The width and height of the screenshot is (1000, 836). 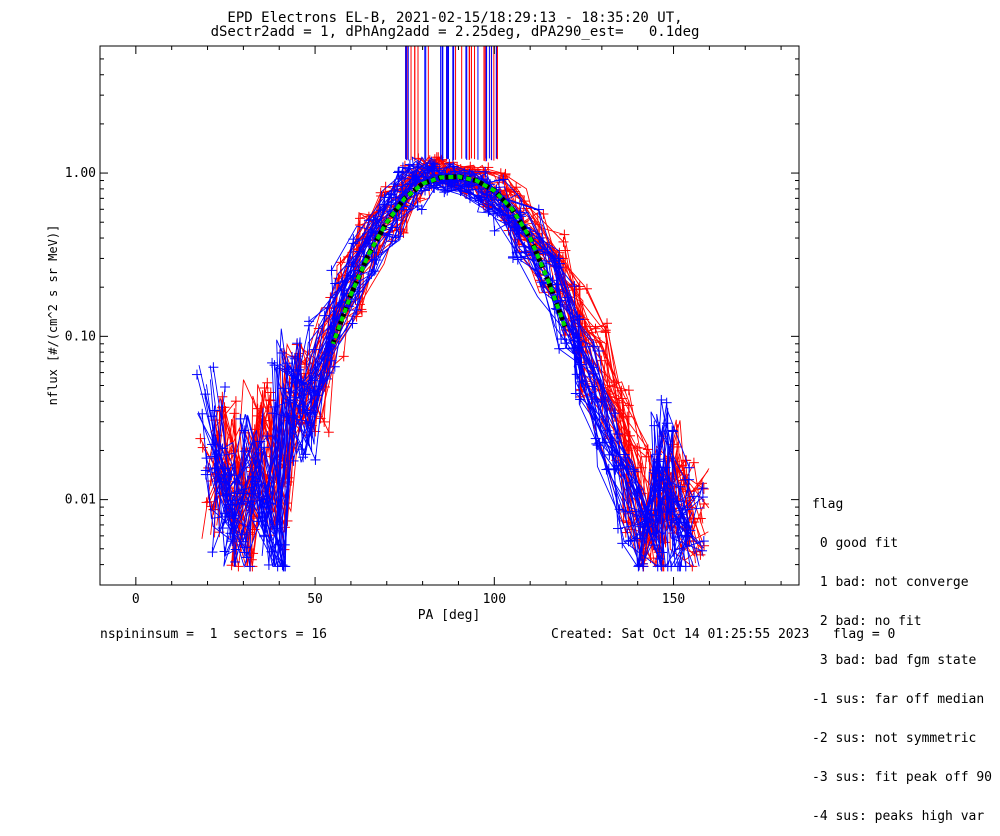 What do you see at coordinates (894, 660) in the screenshot?
I see `legend-entry: 3 bad: bad fgm state` at bounding box center [894, 660].